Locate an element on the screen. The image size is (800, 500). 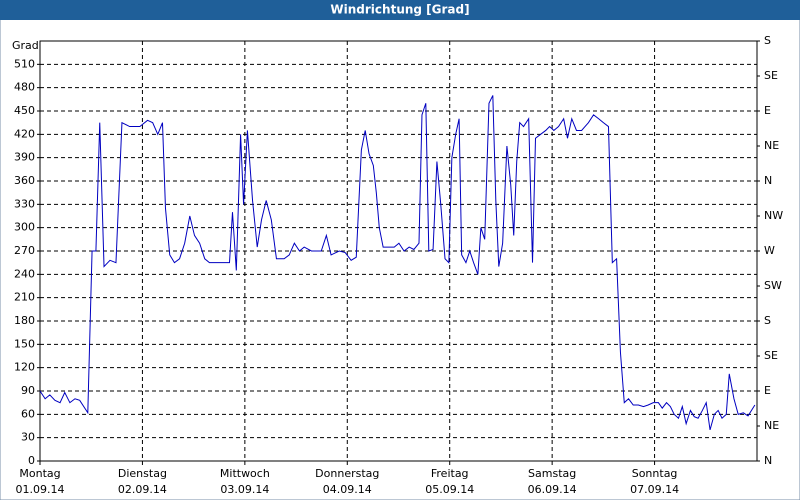
y-tick-label: 480 is located at coordinates (24, 87).